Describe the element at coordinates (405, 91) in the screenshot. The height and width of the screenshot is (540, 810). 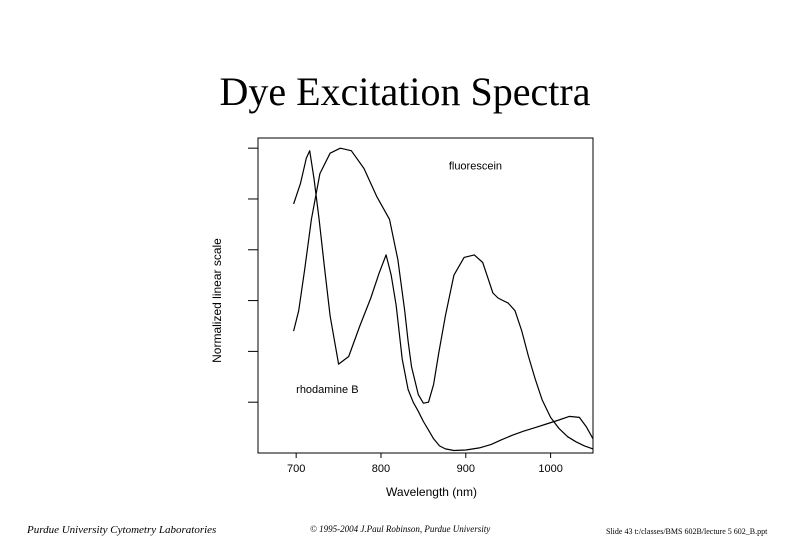
I see `slide-title: Dye Excitation Spectra` at that location.